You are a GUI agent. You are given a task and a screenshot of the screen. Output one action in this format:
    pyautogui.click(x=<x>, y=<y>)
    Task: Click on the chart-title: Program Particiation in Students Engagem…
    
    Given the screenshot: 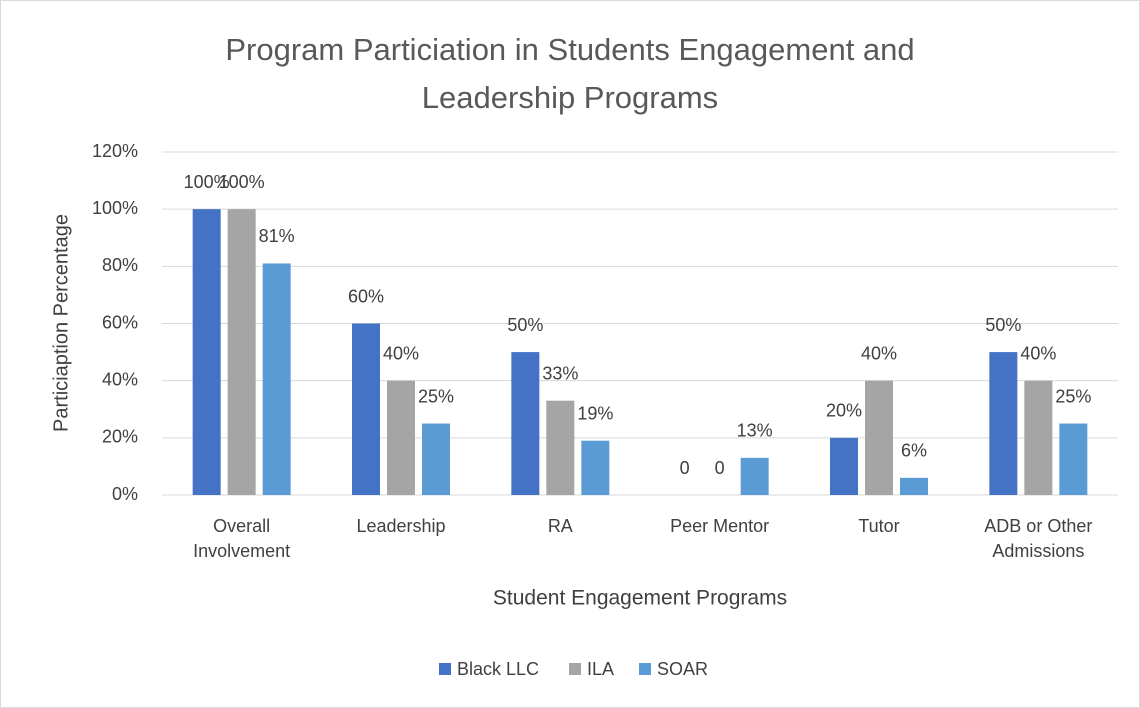 What is the action you would take?
    pyautogui.click(x=570, y=73)
    